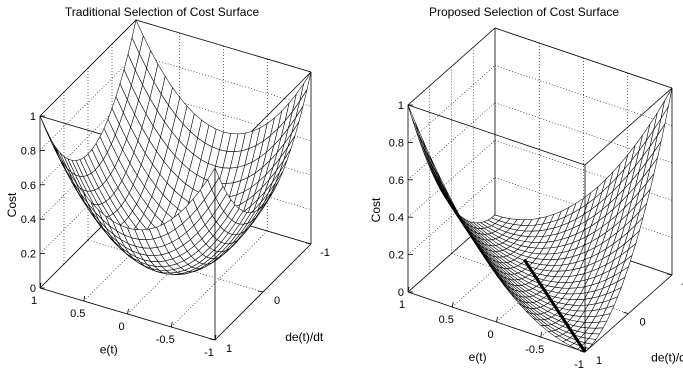 This screenshot has width=683, height=370. What do you see at coordinates (554, 305) in the screenshot?
I see `minimum-line` at bounding box center [554, 305].